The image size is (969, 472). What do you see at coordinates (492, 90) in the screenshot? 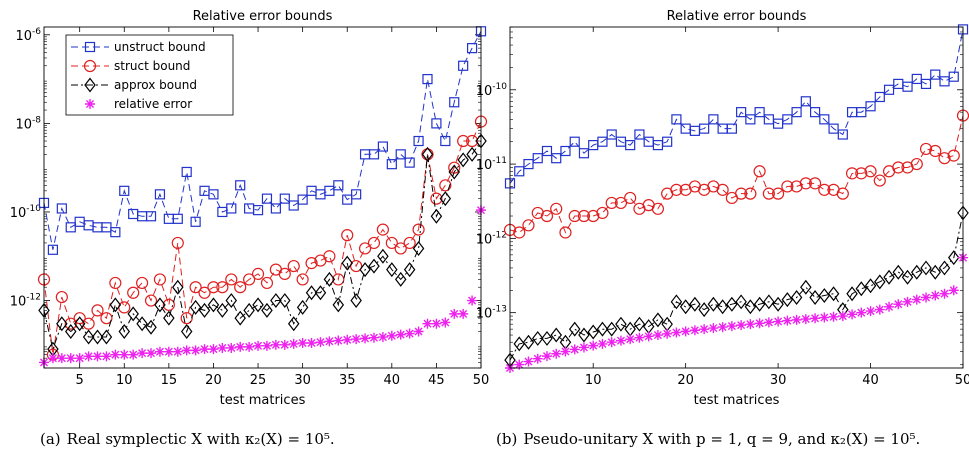
I see `y-tick-label: 10⁻¹⁰` at bounding box center [492, 90].